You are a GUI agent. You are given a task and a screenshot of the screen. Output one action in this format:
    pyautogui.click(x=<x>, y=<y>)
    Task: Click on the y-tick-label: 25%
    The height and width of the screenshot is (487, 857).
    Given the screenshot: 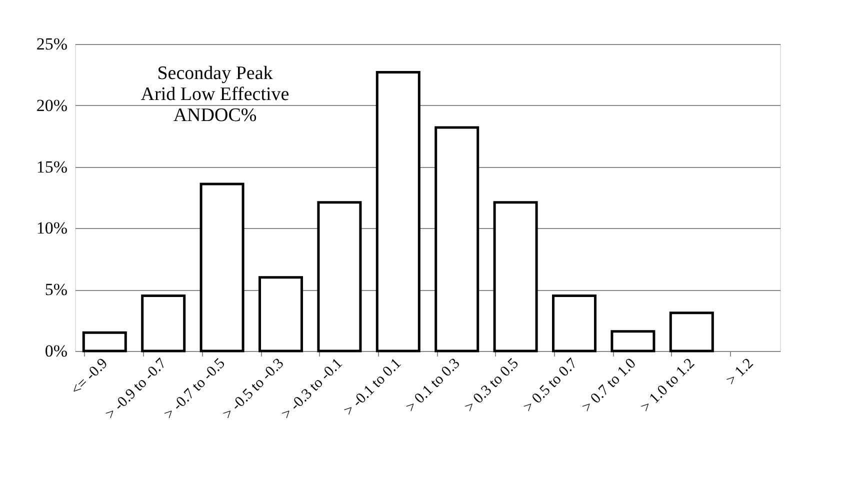 What is the action you would take?
    pyautogui.click(x=52, y=44)
    